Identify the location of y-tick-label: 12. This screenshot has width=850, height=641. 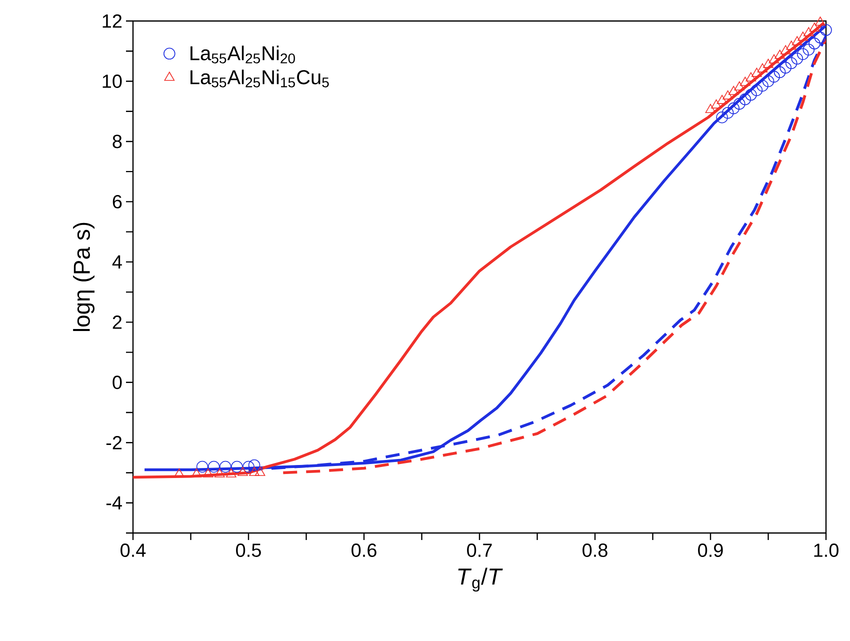
(112, 21).